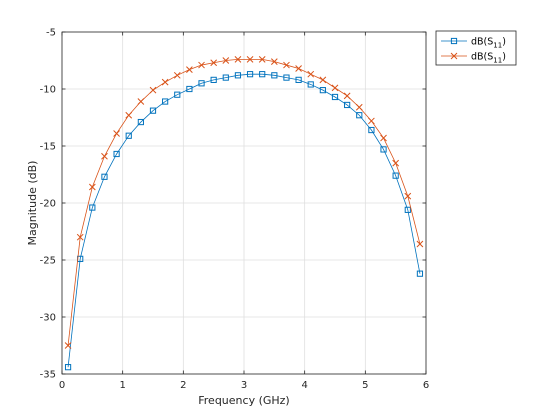 This screenshot has height=420, width=560. Describe the element at coordinates (32, 203) in the screenshot. I see `y-axis-label: Magnitude (dB)` at that location.